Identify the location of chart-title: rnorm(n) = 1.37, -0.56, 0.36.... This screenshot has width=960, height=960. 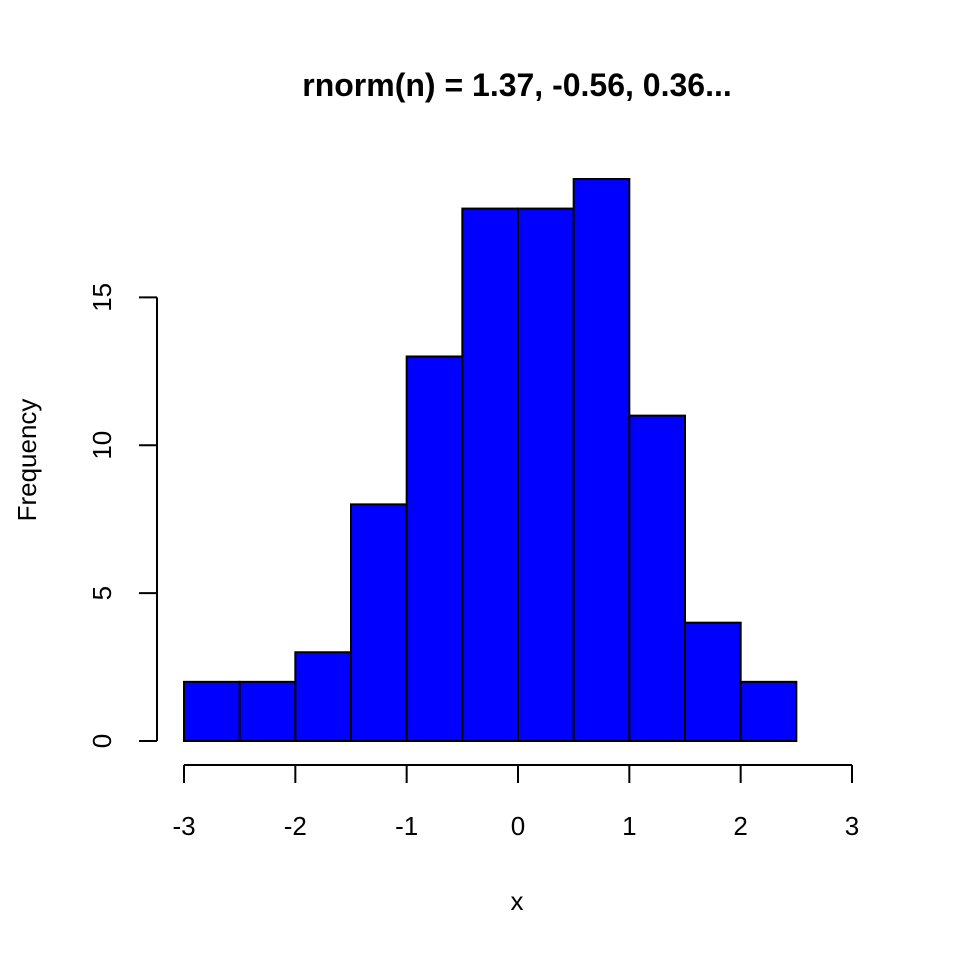
(517, 85).